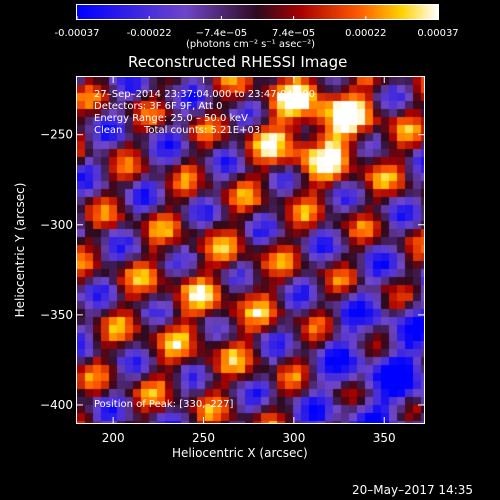  Describe the element at coordinates (56, 135) in the screenshot. I see `y-tick-label: −250` at that location.